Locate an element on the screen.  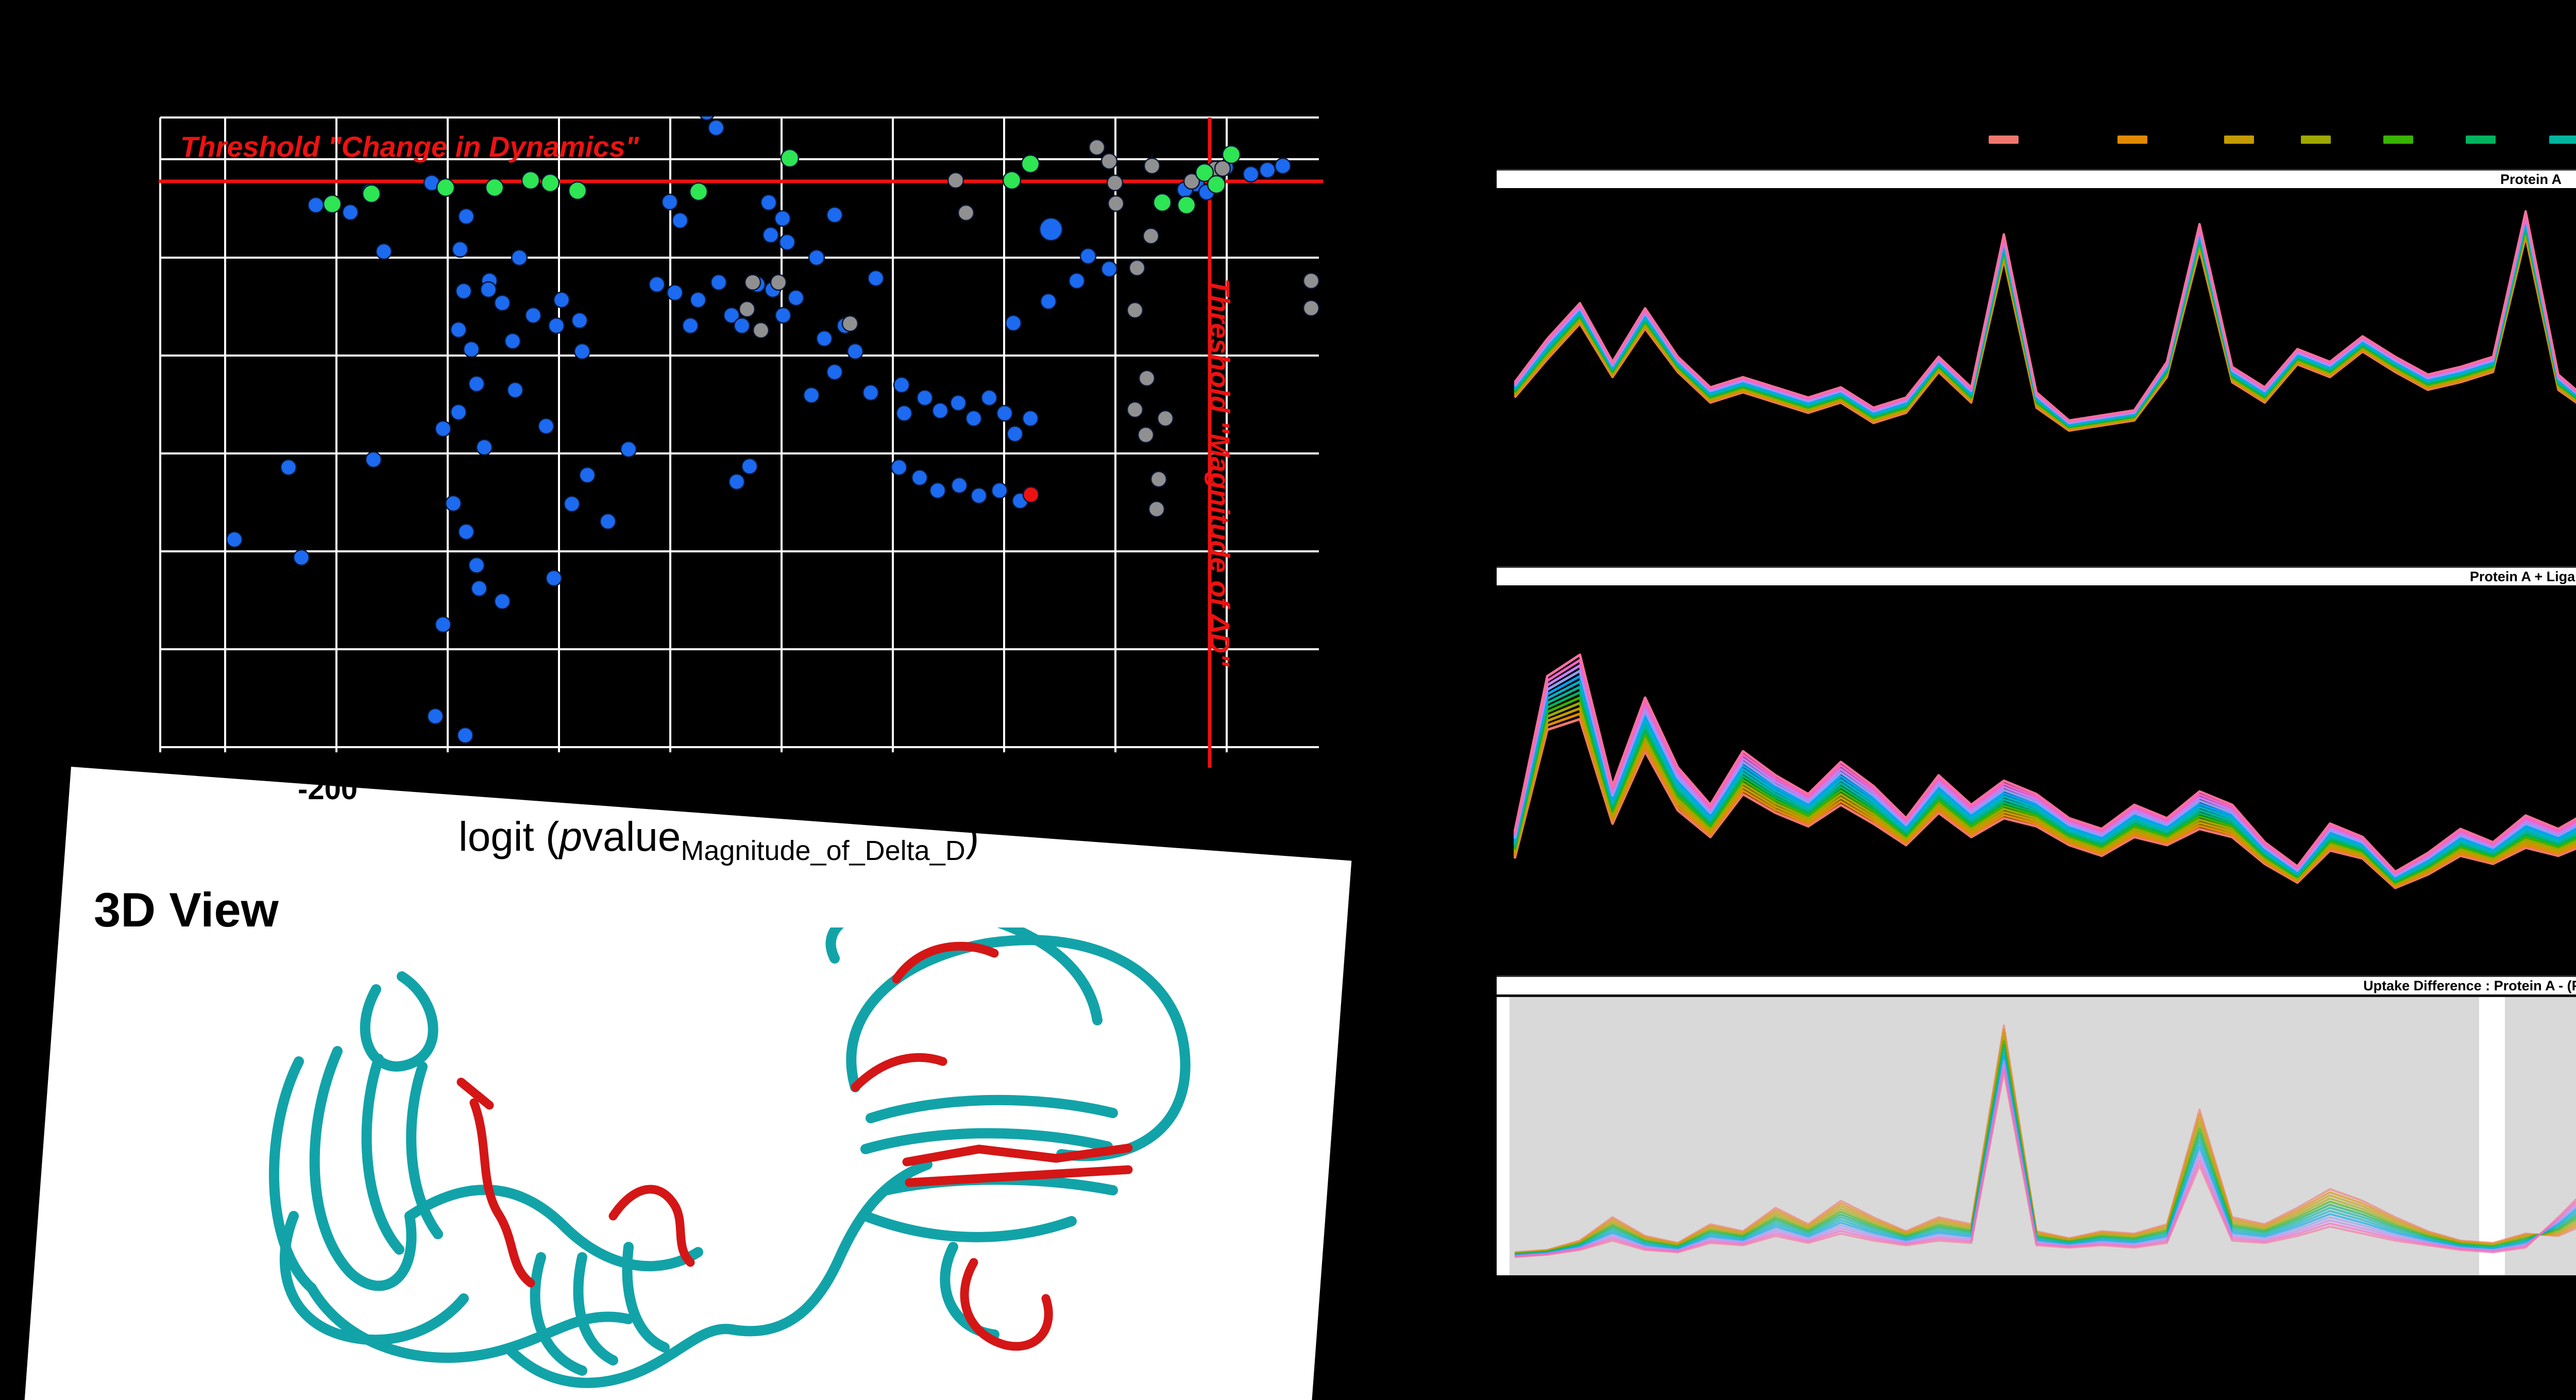
chart-title-protein-a: Protein A is located at coordinates (2036, 178).